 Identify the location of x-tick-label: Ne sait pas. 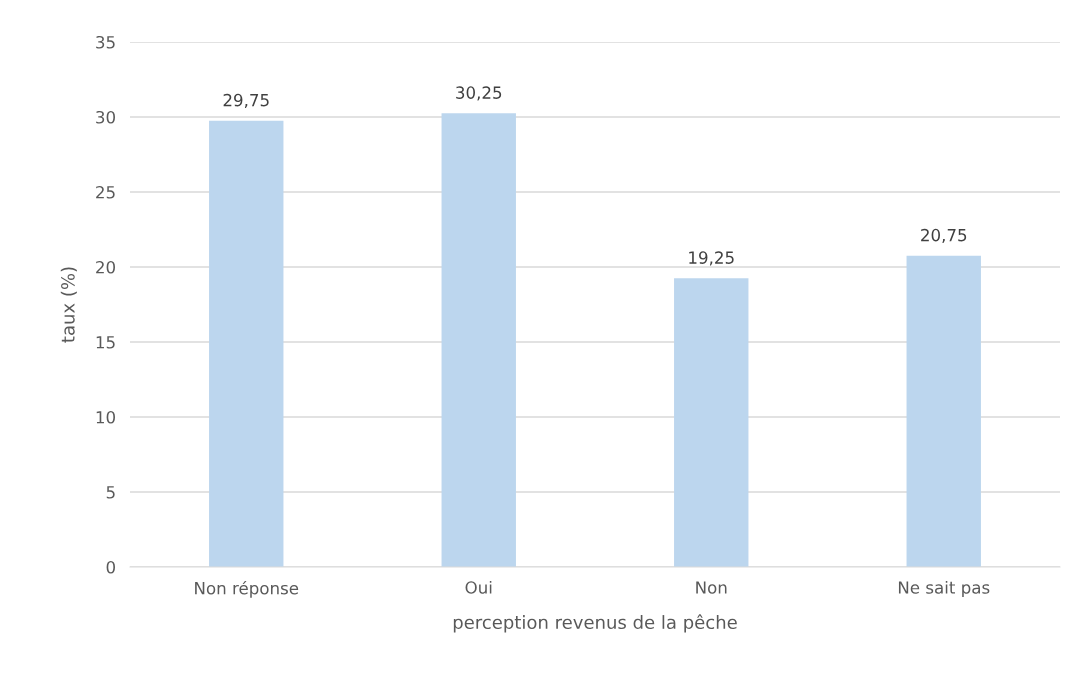
(944, 589).